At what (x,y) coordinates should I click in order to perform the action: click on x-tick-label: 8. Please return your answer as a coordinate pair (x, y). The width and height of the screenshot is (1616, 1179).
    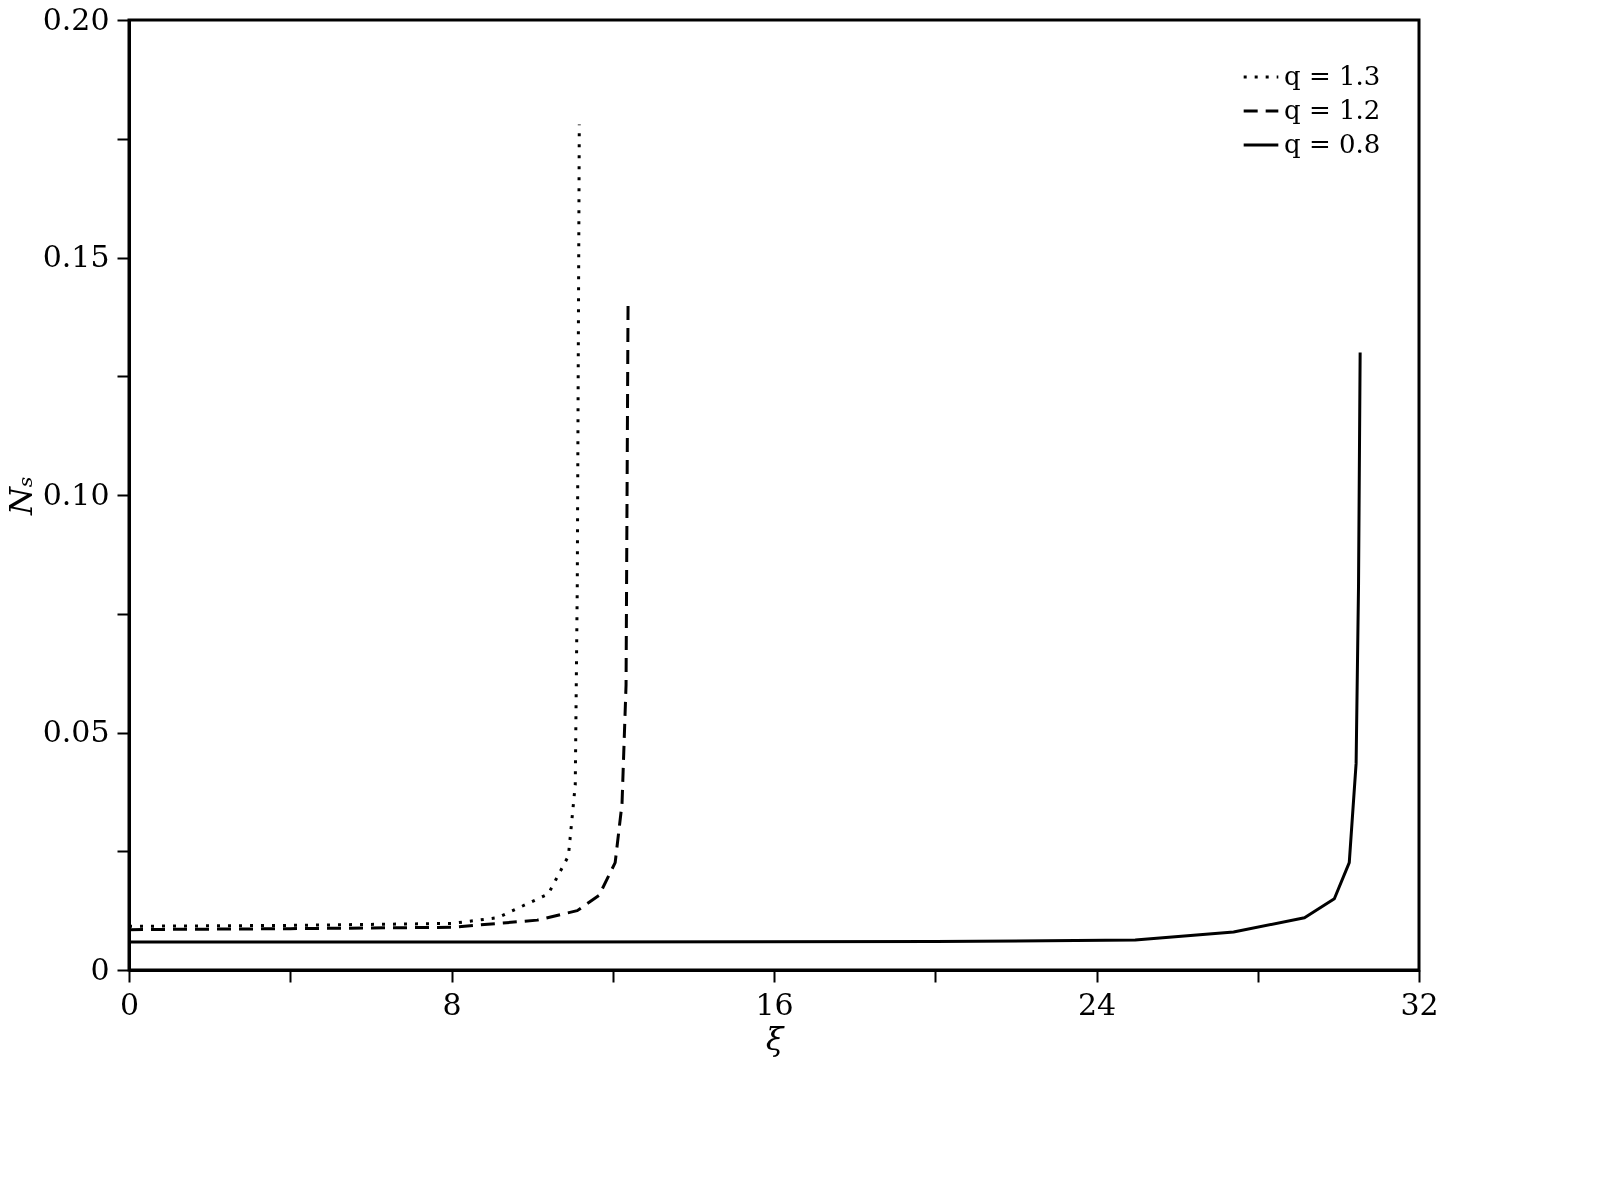
    Looking at the image, I should click on (452, 1004).